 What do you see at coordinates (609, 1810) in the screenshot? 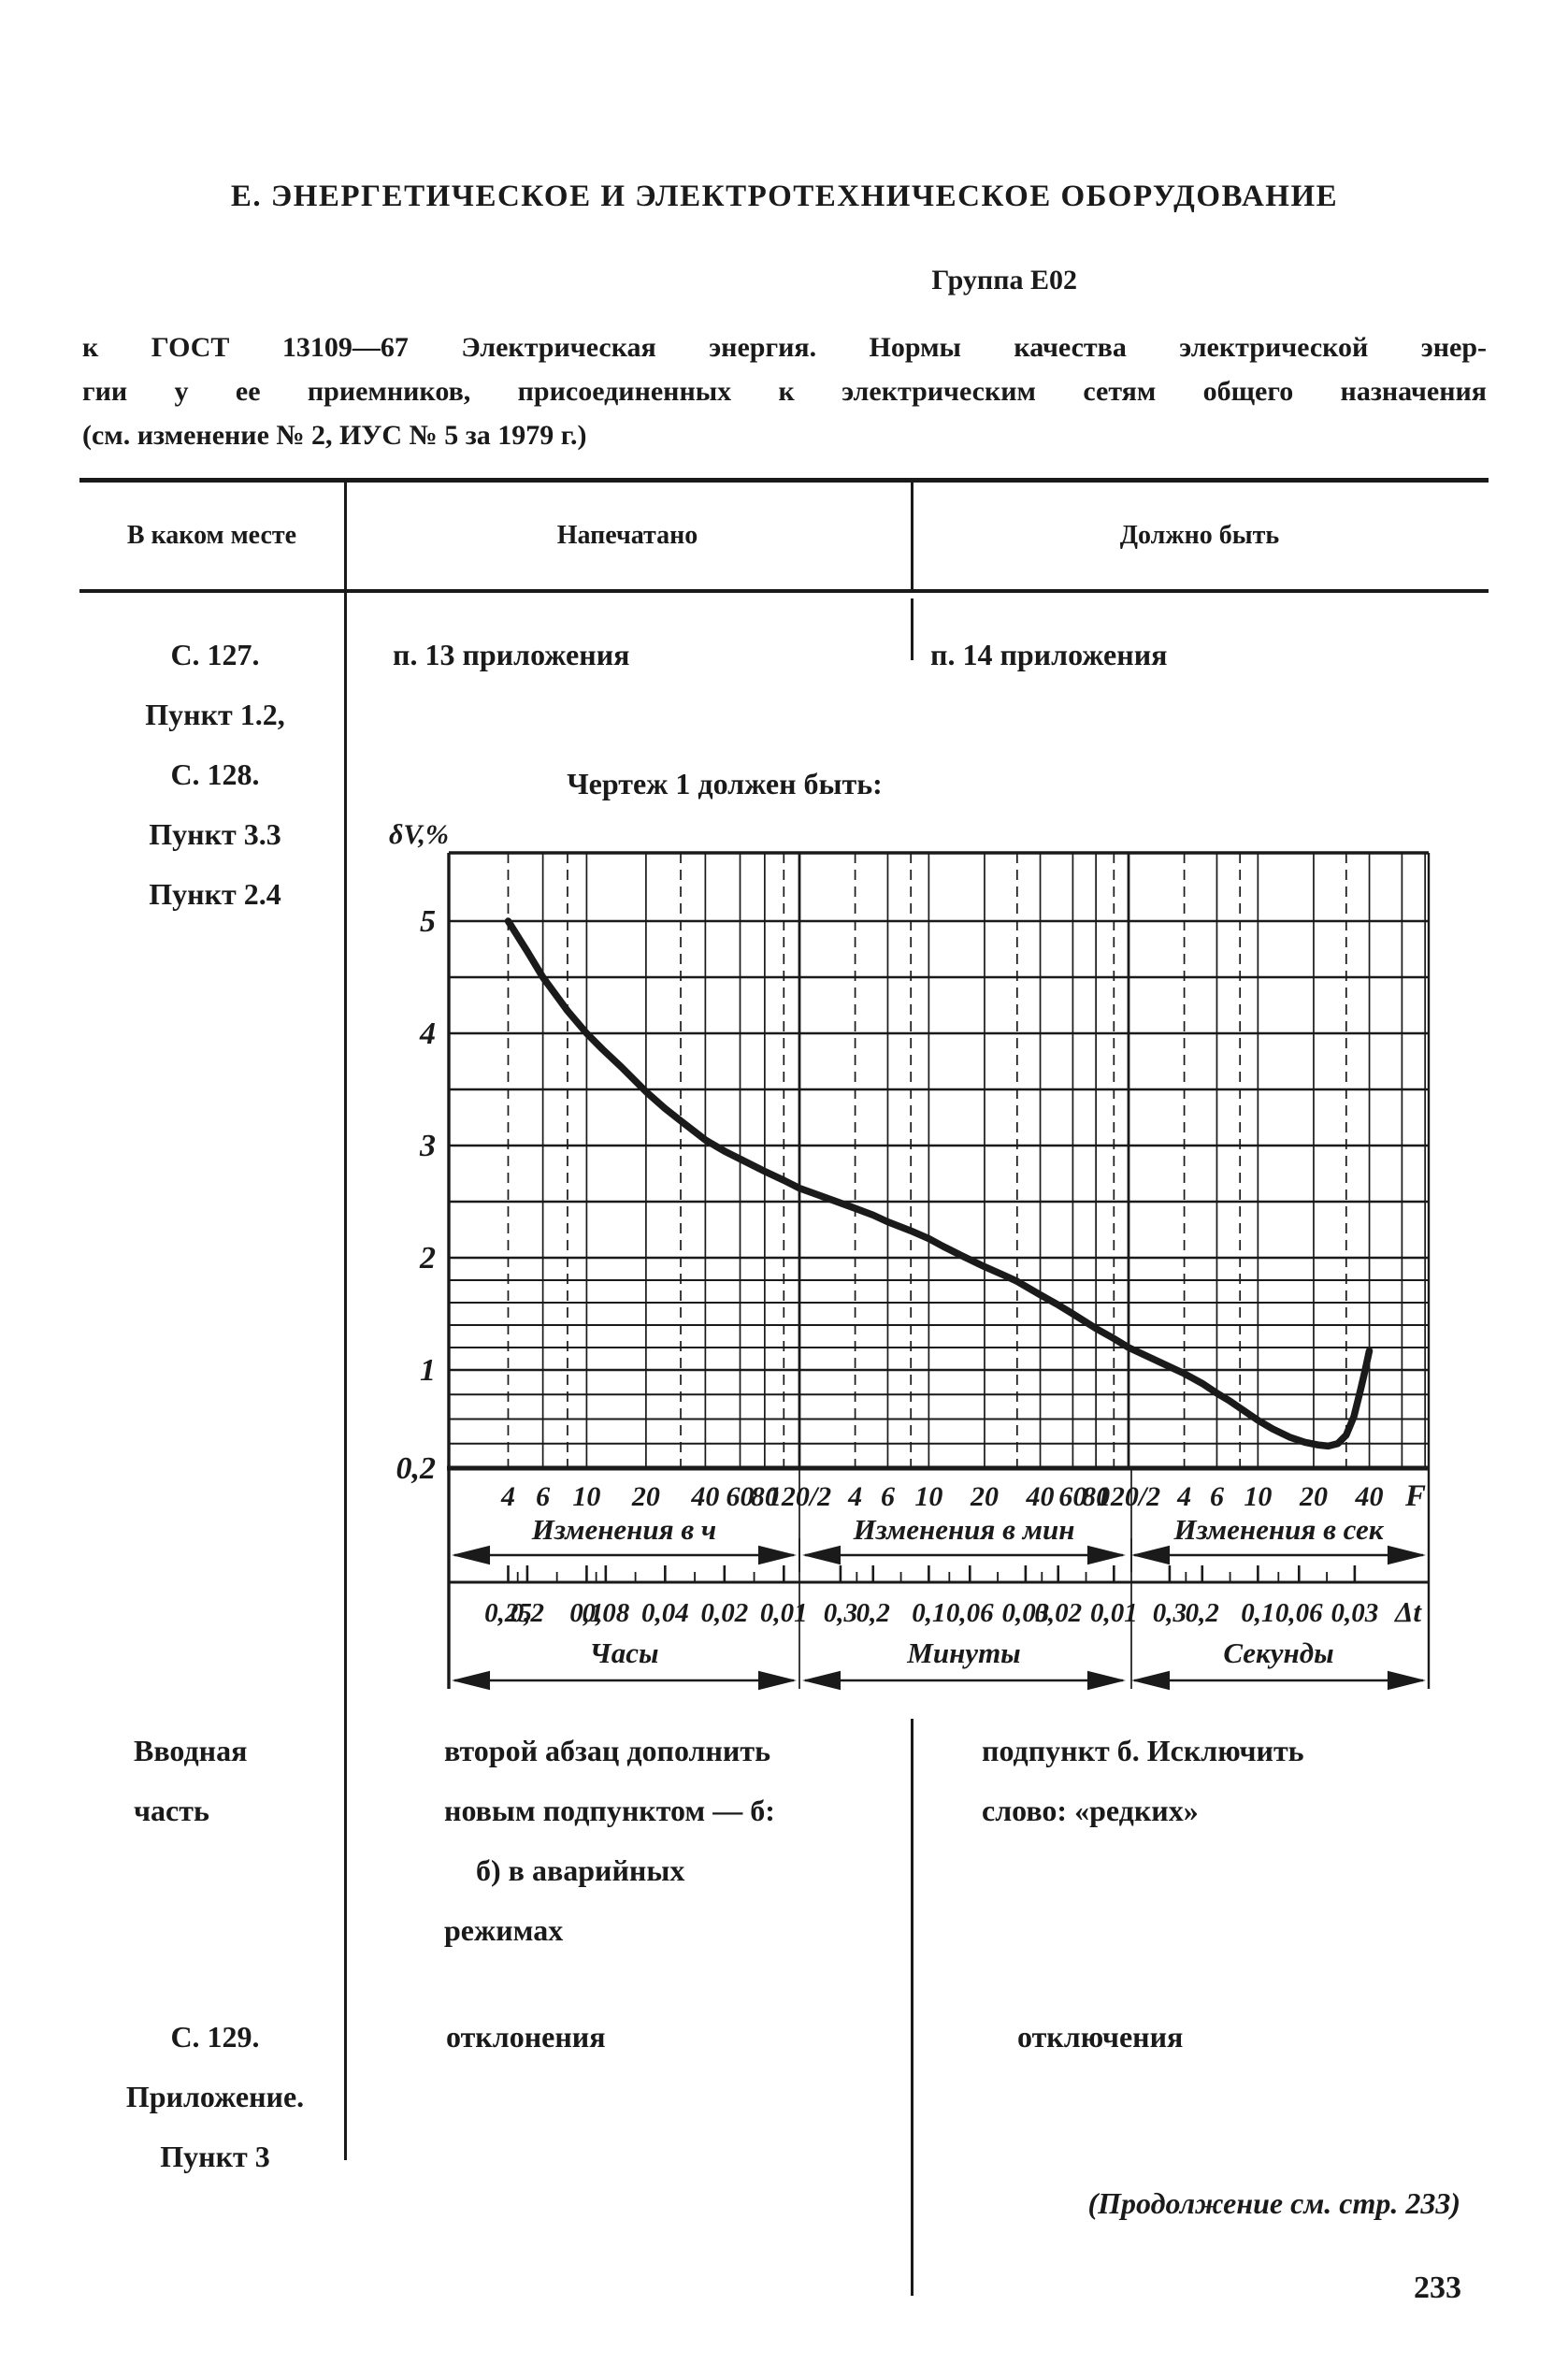
I see `printed-line: новым подпунктом — б:` at bounding box center [609, 1810].